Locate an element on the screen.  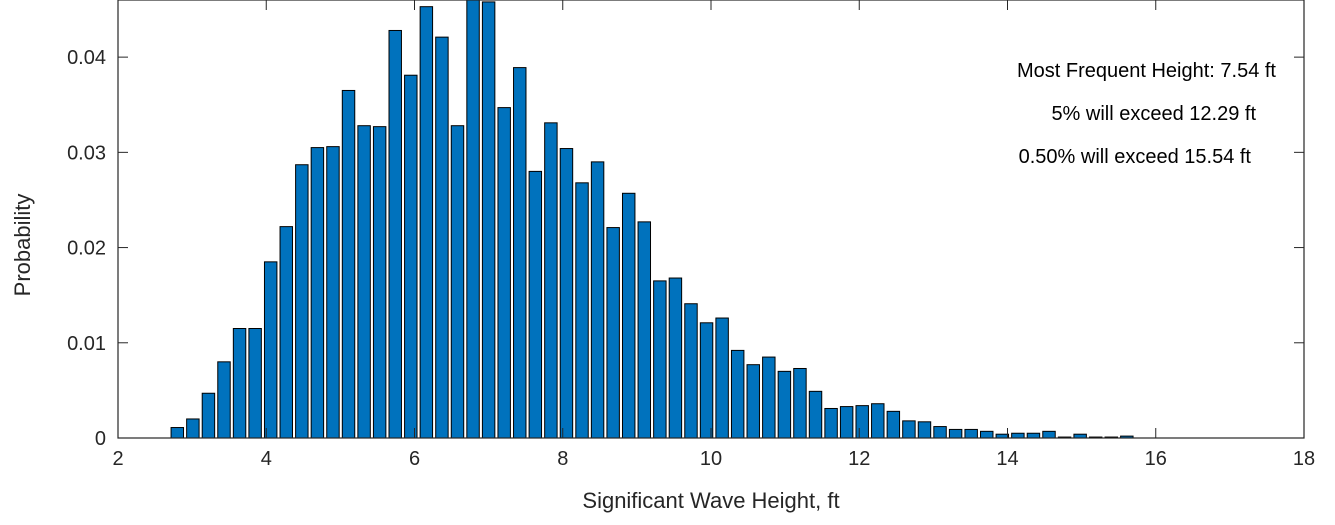
x-tick-labels: 2 4 6 8 10 12 14 16 18 is located at coordinates (713, 459).